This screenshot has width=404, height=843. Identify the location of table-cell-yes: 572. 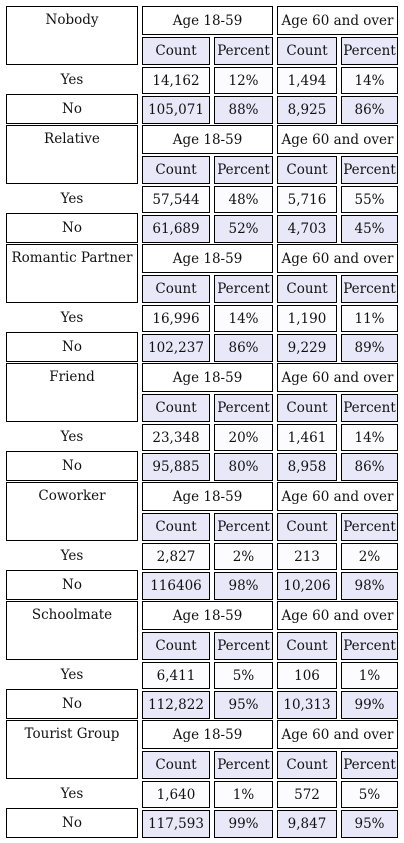
(307, 794).